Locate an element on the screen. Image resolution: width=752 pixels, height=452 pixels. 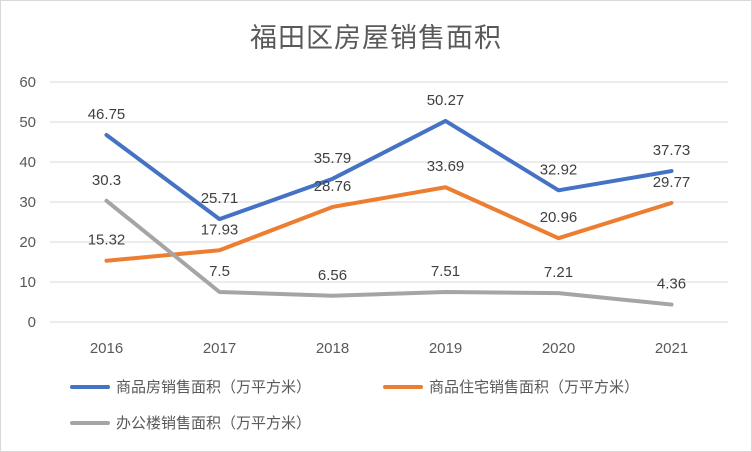
y-tick-label: 40 is located at coordinates (27, 162).